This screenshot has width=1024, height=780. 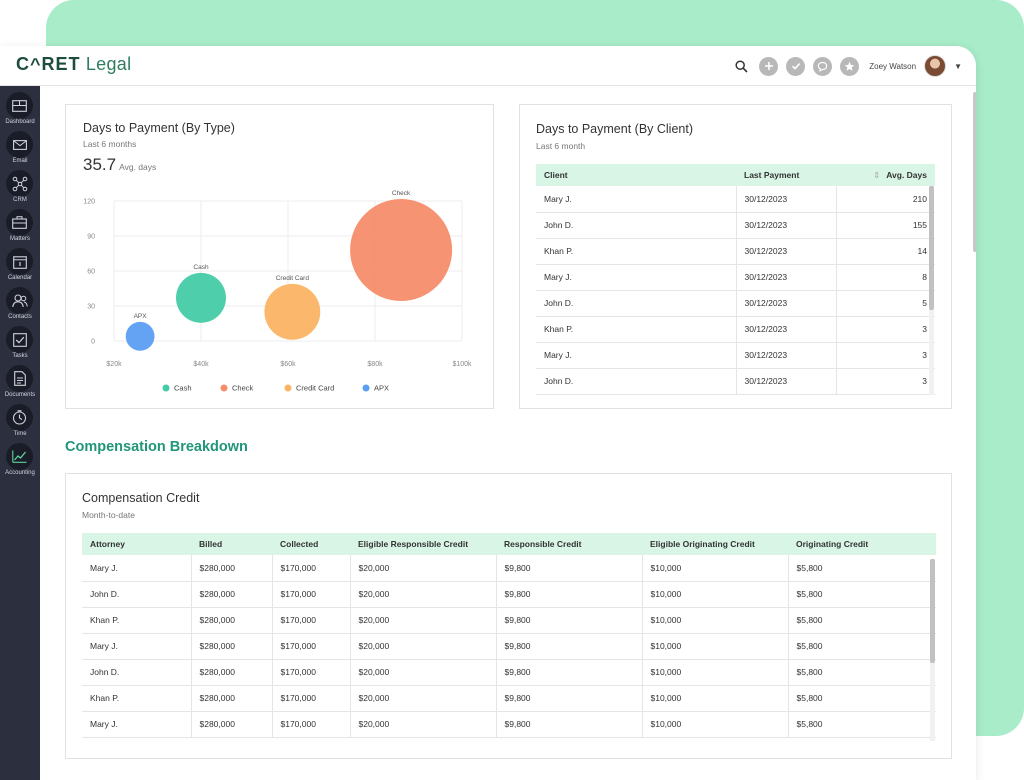 What do you see at coordinates (885, 225) in the screenshot?
I see `table-cell: 155` at bounding box center [885, 225].